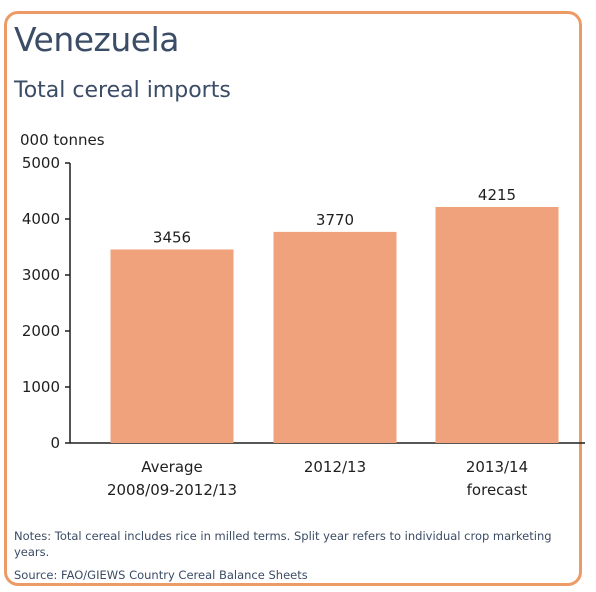 The image size is (596, 592). What do you see at coordinates (41, 387) in the screenshot?
I see `y-tick-label: 1000` at bounding box center [41, 387].